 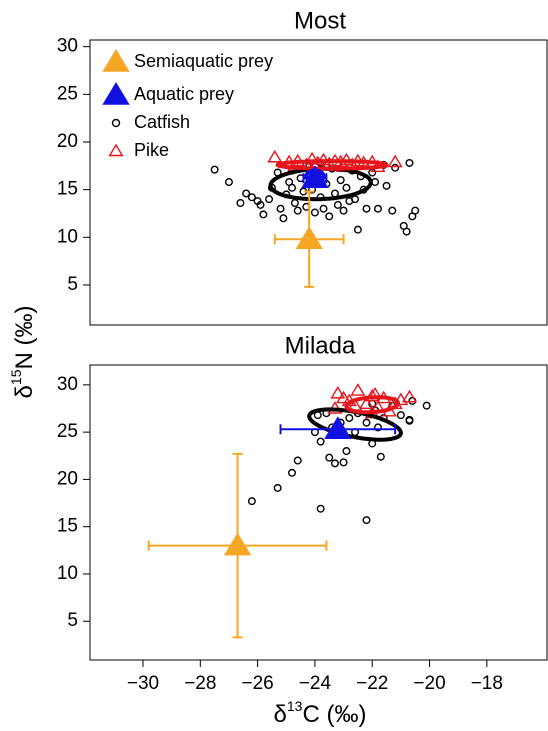 I want to click on x-label-part: C (‰), so click(x=334, y=714).